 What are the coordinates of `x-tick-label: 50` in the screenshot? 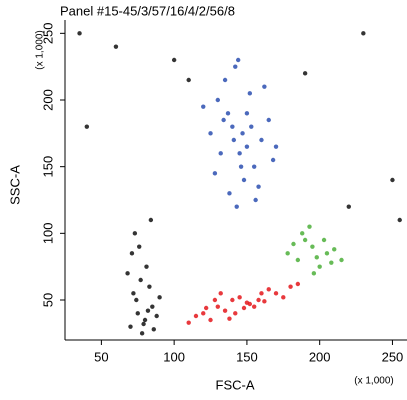 It's located at (101, 356).